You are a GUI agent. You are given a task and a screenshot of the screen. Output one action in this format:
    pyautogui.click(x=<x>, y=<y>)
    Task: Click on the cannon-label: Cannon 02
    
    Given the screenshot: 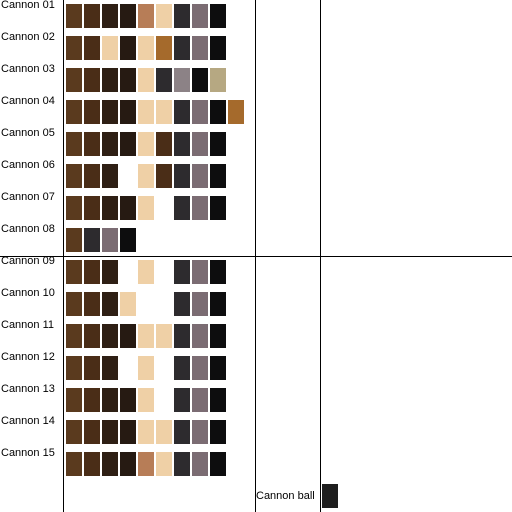 What is the action you would take?
    pyautogui.click(x=28, y=37)
    